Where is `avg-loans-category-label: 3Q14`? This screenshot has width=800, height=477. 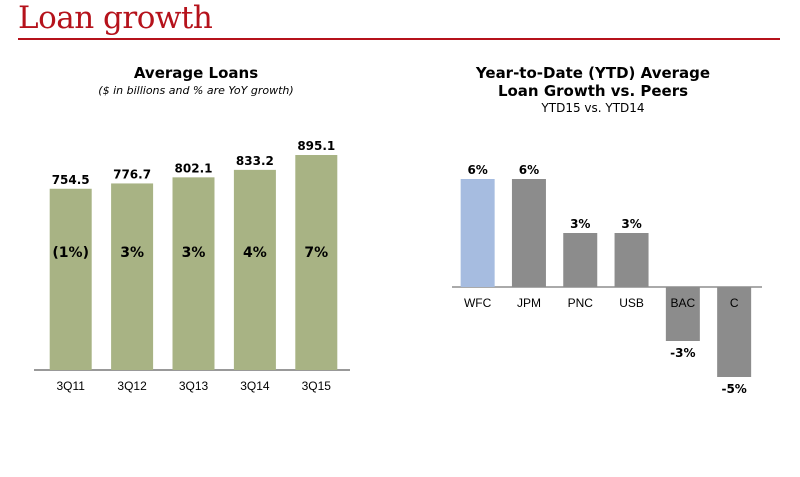
avg-loans-category-label: 3Q14 is located at coordinates (255, 386).